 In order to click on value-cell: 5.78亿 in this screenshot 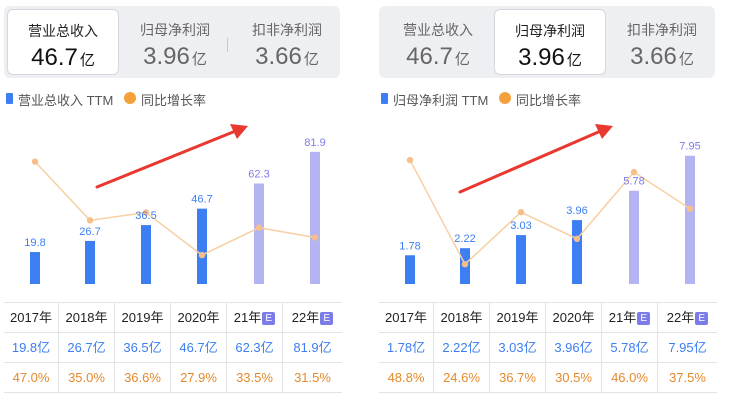, I will do `click(630, 348)`.